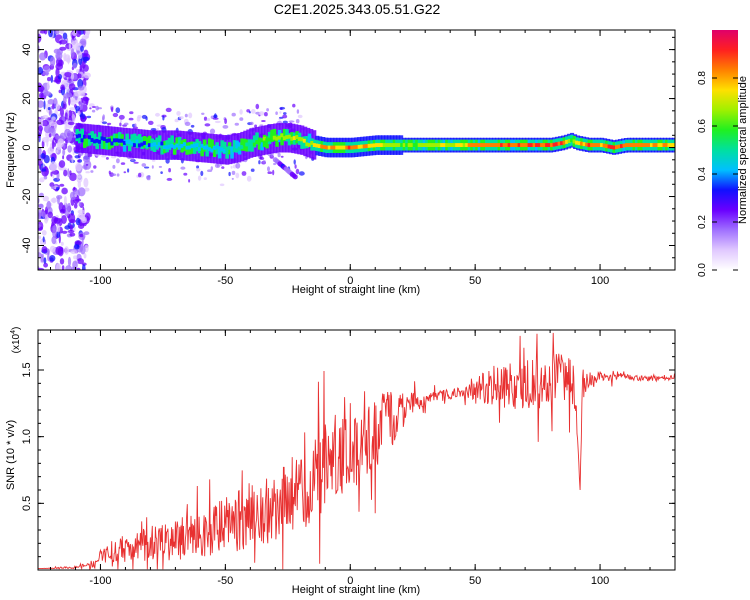 The image size is (750, 600). Describe the element at coordinates (27, 197) in the screenshot. I see `spec-ytick-label: -20` at that location.